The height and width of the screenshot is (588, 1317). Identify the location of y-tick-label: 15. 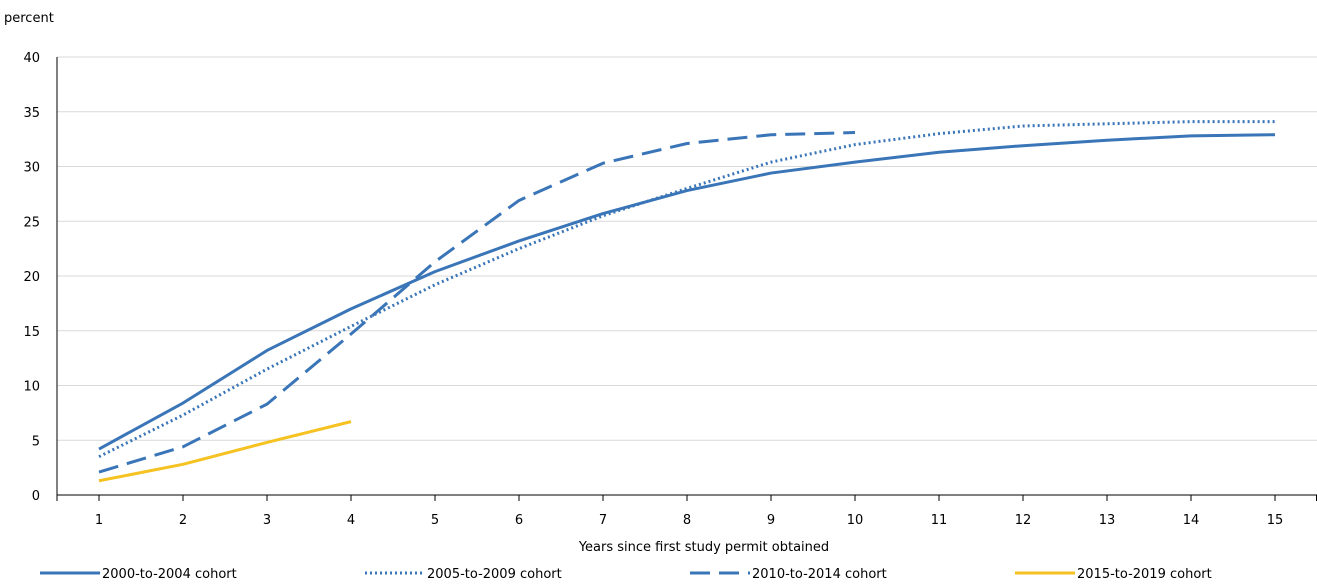
(31, 332).